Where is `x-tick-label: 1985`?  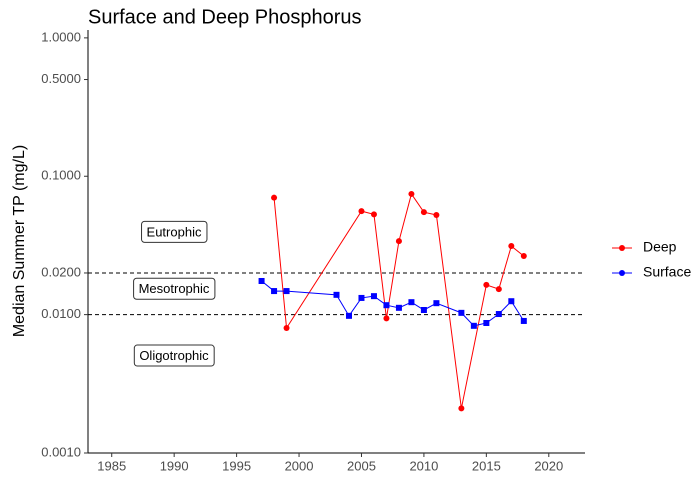 x-tick-label: 1985 is located at coordinates (111, 465).